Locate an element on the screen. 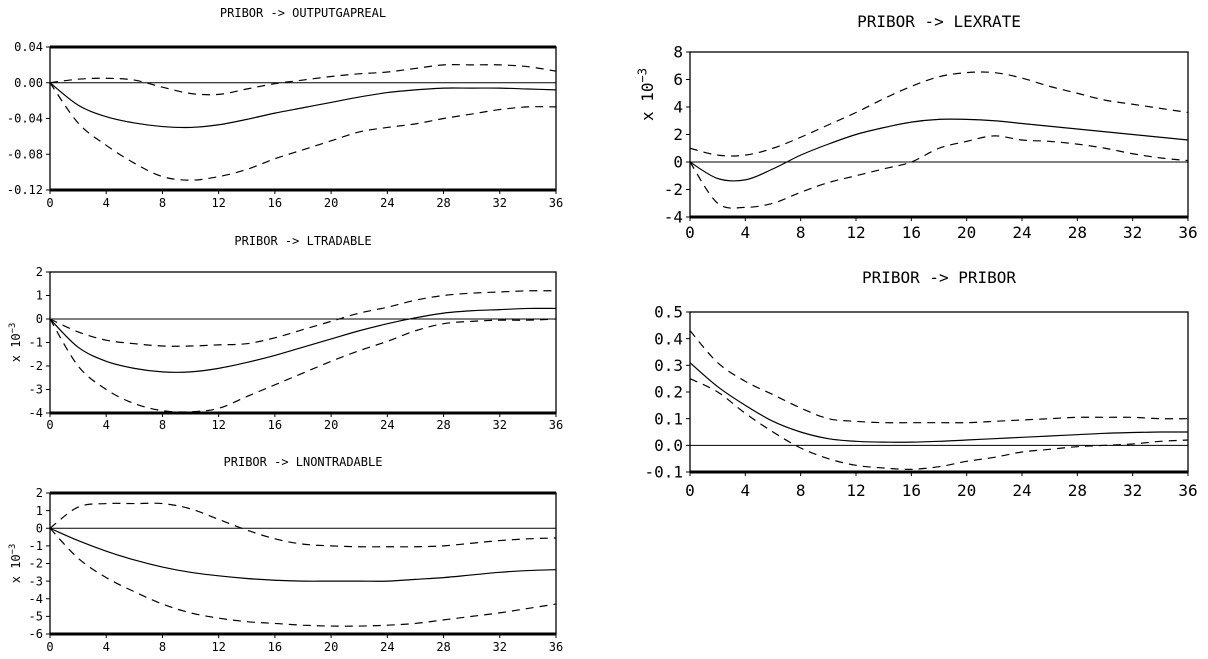 The image size is (1208, 659). y-tick-label: 0.3 is located at coordinates (668, 365).